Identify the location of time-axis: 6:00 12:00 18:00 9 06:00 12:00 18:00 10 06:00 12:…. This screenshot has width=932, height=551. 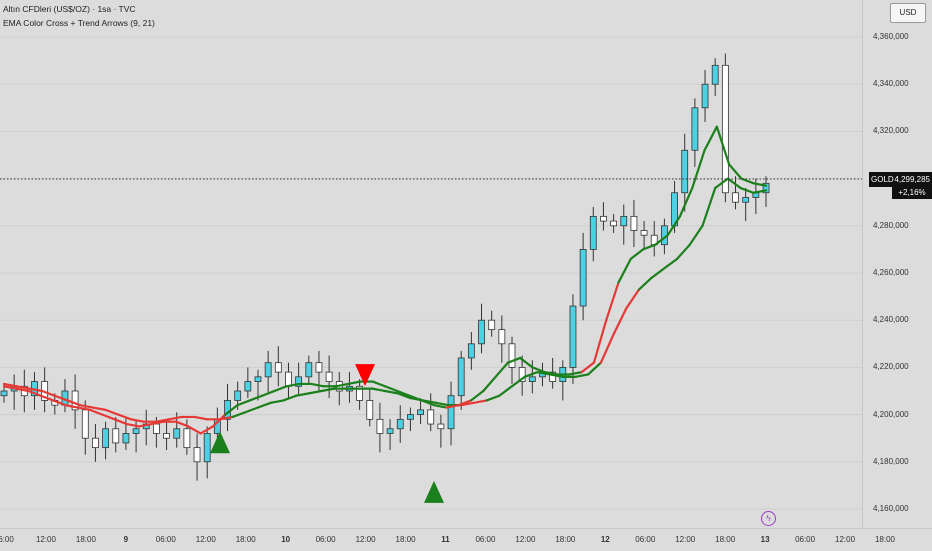
(466, 539).